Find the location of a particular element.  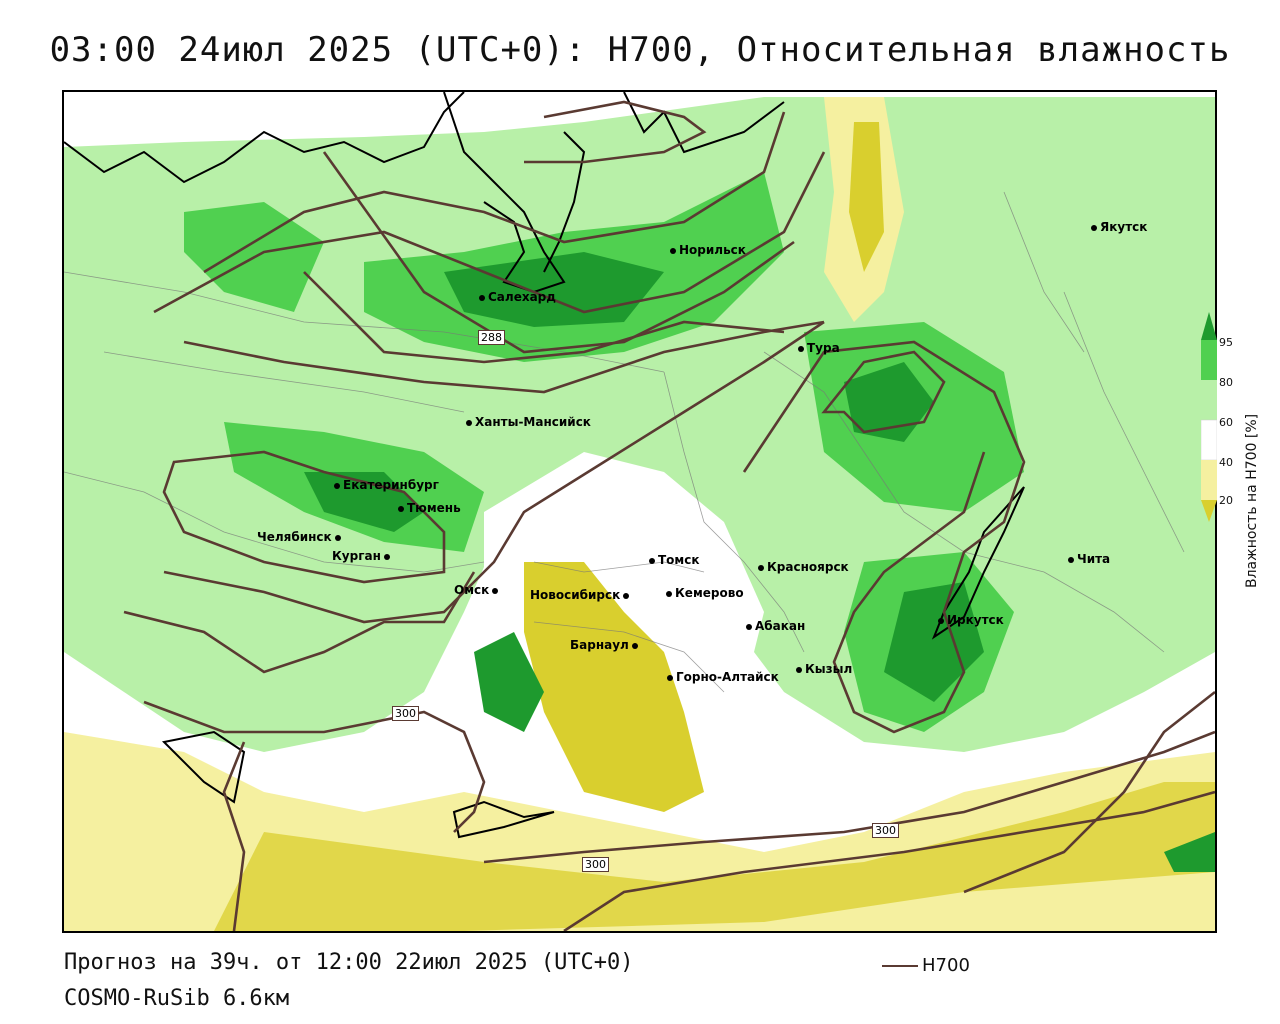

city-tomsk: Томск is located at coordinates (674, 560).